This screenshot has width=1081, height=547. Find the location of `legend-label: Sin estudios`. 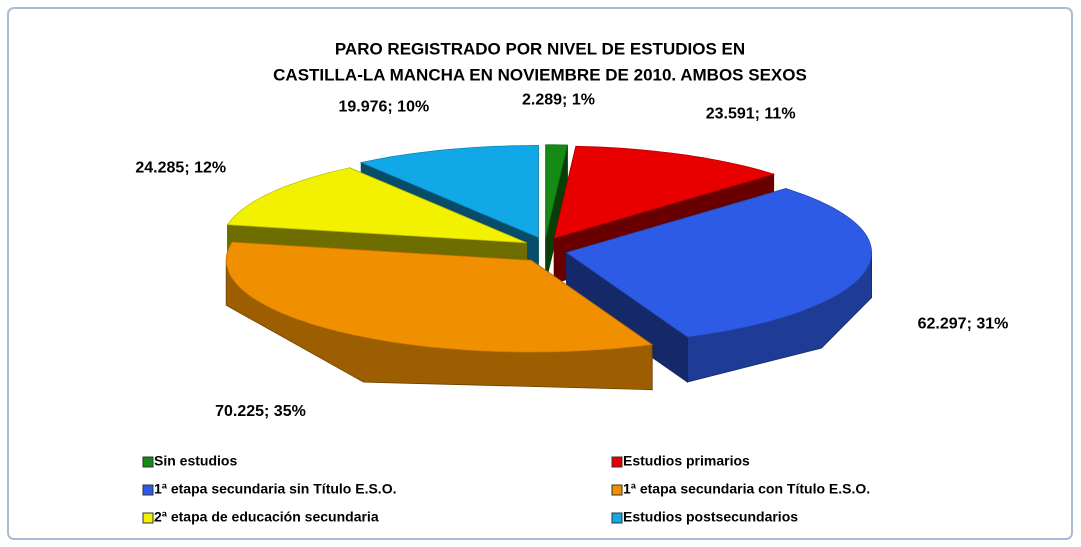

legend-label: Sin estudios is located at coordinates (195, 461).